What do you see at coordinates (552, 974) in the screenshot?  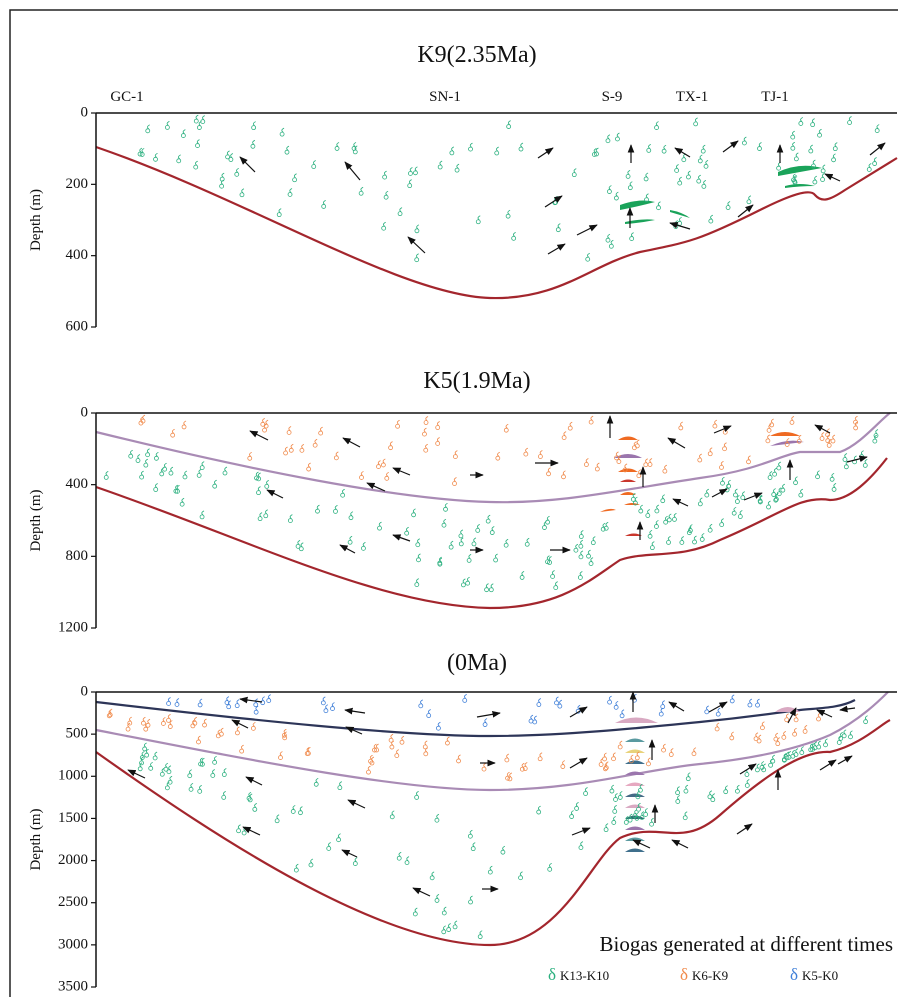 I see `legend-symbol: δ` at bounding box center [552, 974].